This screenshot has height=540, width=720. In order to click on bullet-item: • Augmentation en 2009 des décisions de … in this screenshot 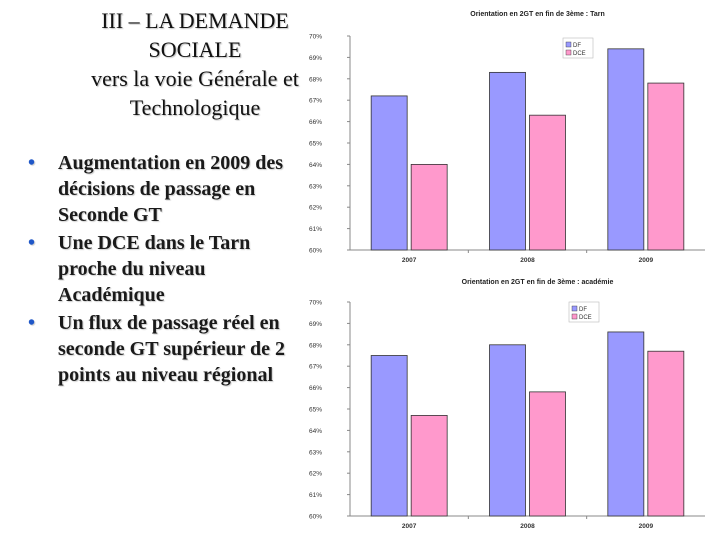, I will do `click(158, 189)`.